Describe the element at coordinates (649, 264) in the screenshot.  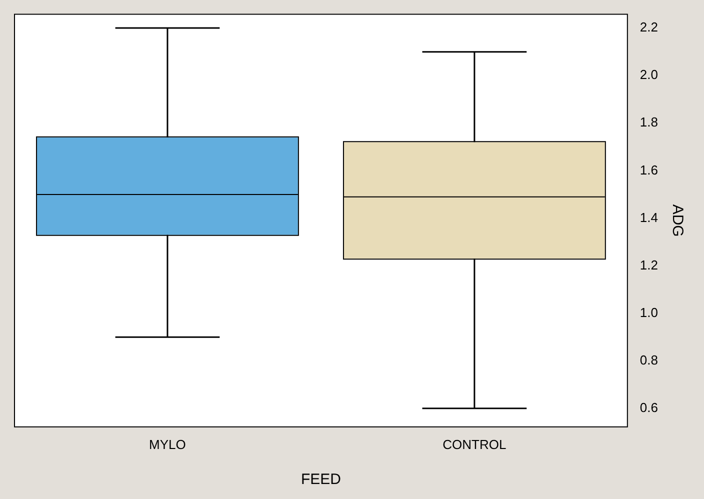
I see `y-tick-label: 1.2` at that location.